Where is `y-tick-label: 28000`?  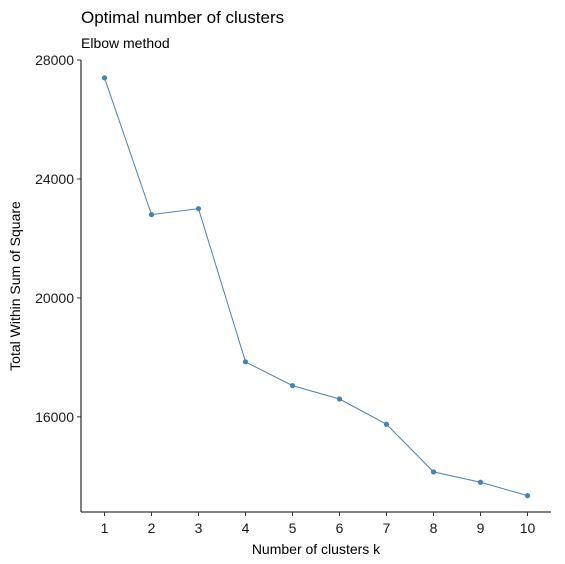 y-tick-label: 28000 is located at coordinates (54, 60).